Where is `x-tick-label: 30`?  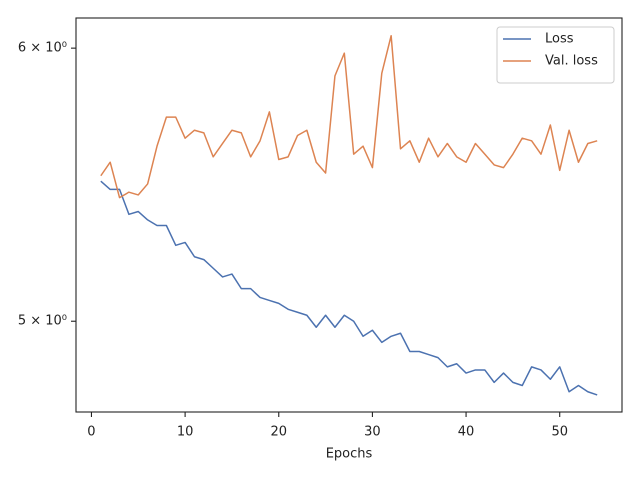
x-tick-label: 30 is located at coordinates (372, 432).